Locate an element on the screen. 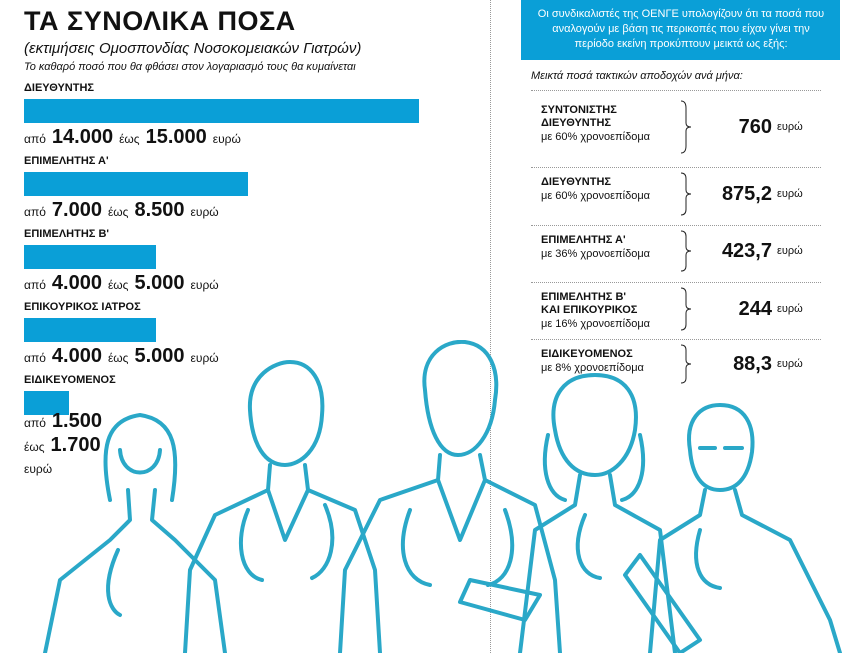 Image resolution: width=852 pixels, height=653 pixels. table-row-allowance: με 16% χρονοεπίδομα is located at coordinates (596, 324).